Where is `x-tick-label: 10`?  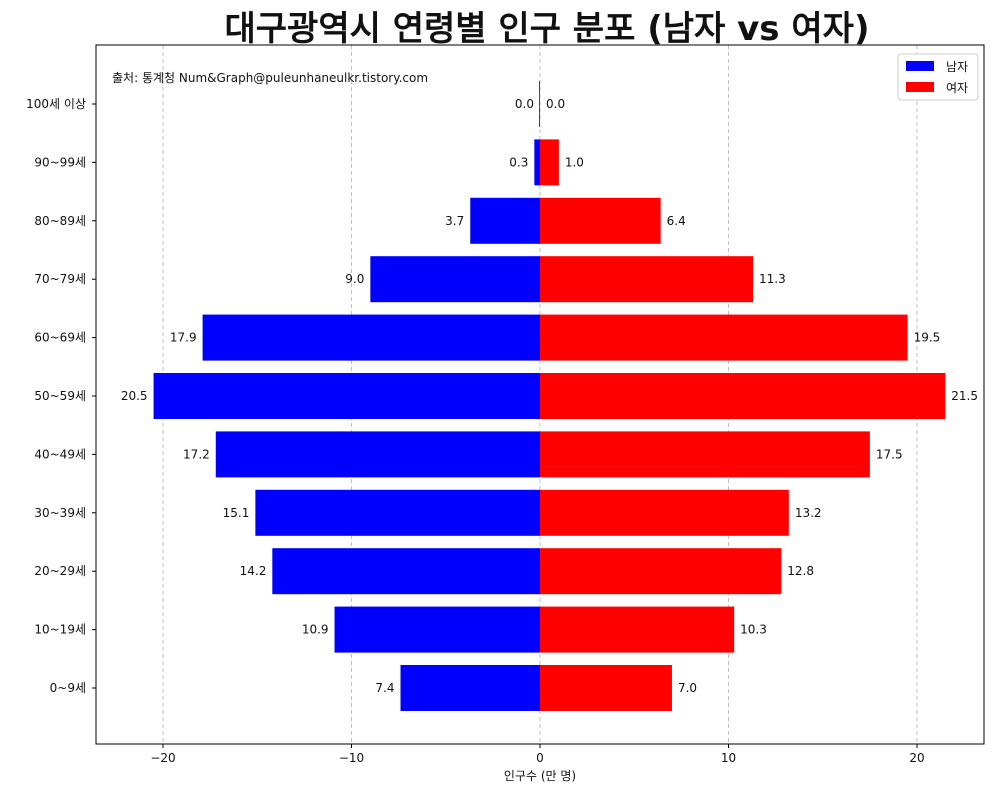
x-tick-label: 10 is located at coordinates (728, 758).